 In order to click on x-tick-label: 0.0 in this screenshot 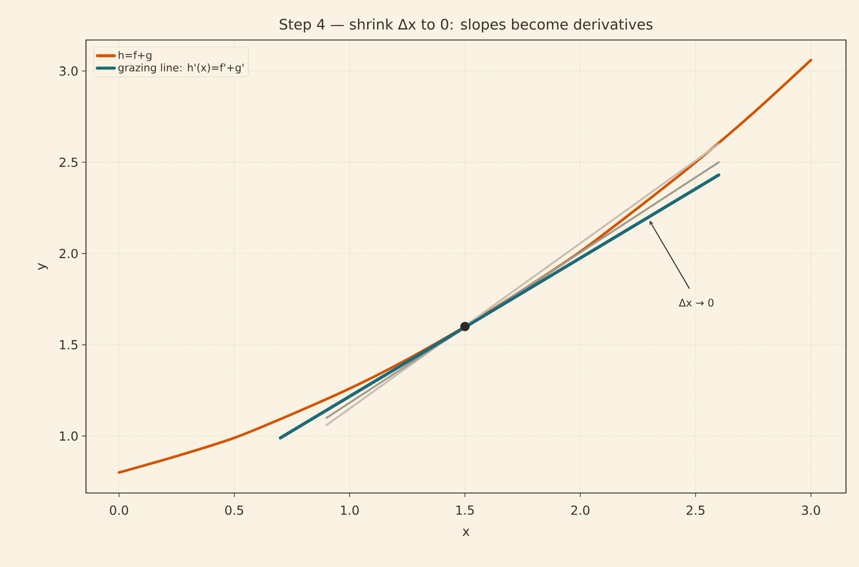, I will do `click(119, 510)`.